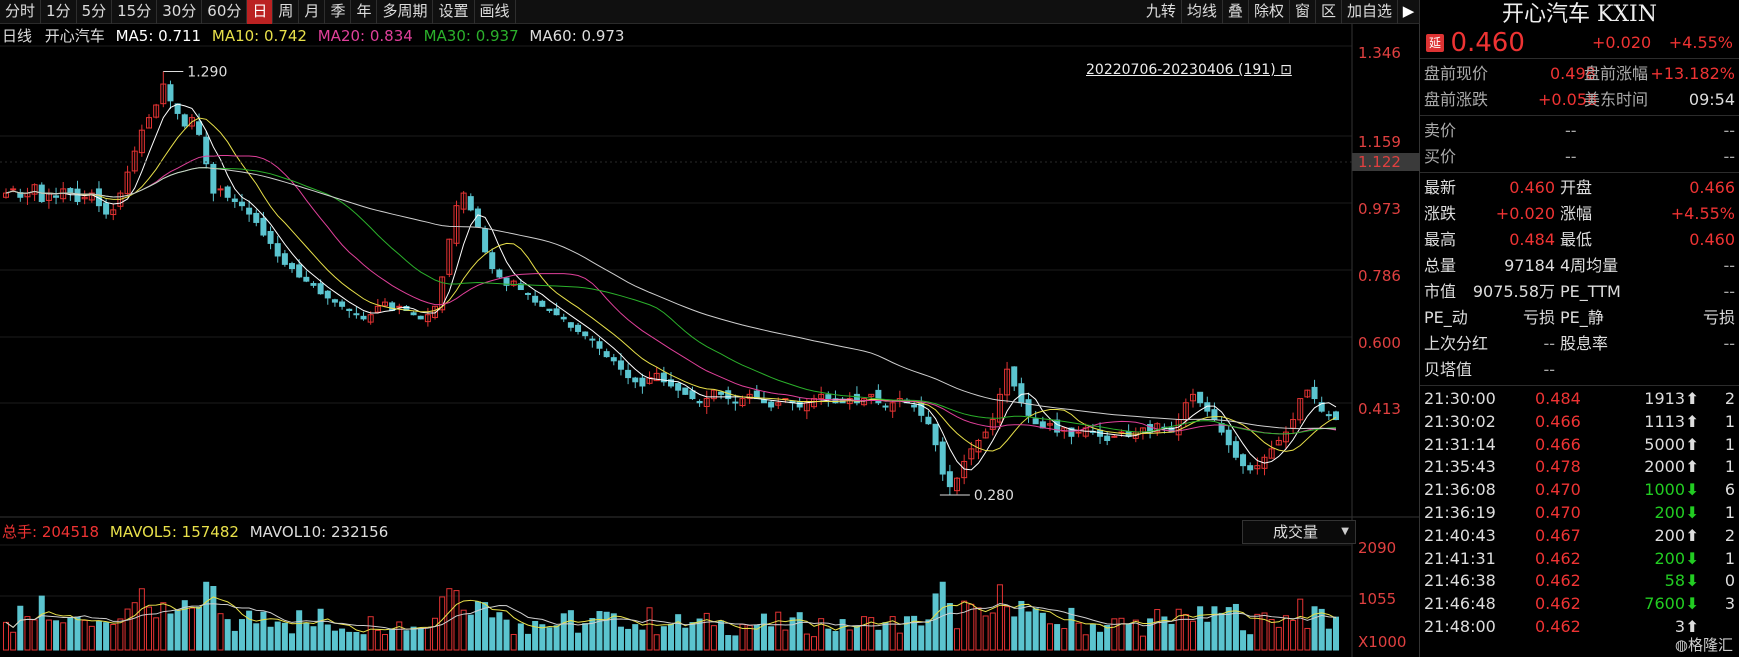 This screenshot has height=657, width=1739. I want to click on crosshair-price-label: 1.122, so click(1386, 162).